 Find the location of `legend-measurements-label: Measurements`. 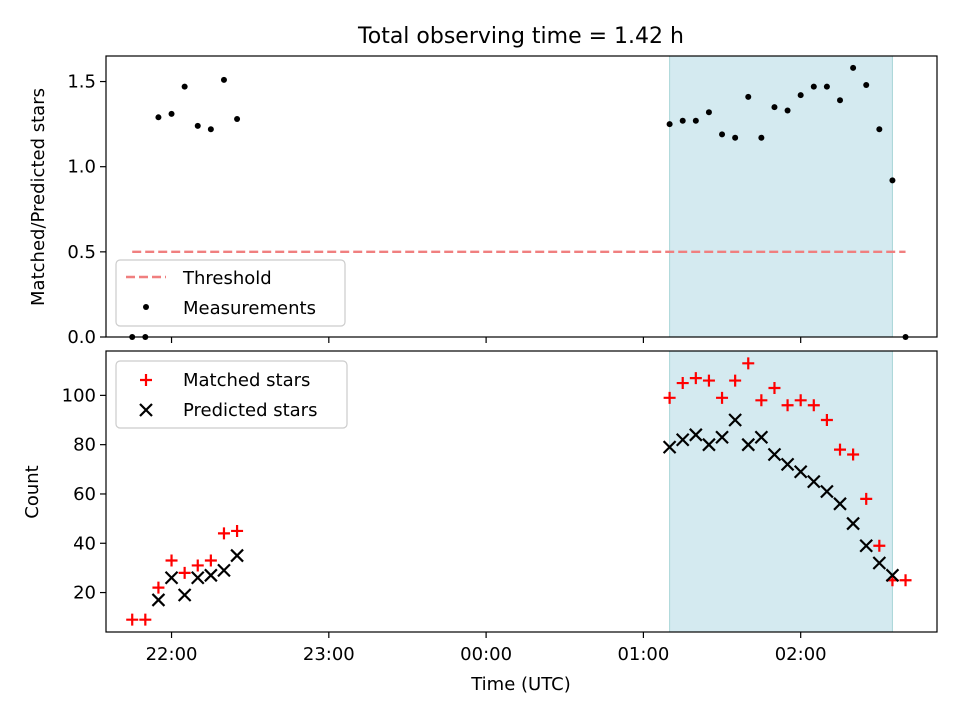

legend-measurements-label: Measurements is located at coordinates (249, 308).